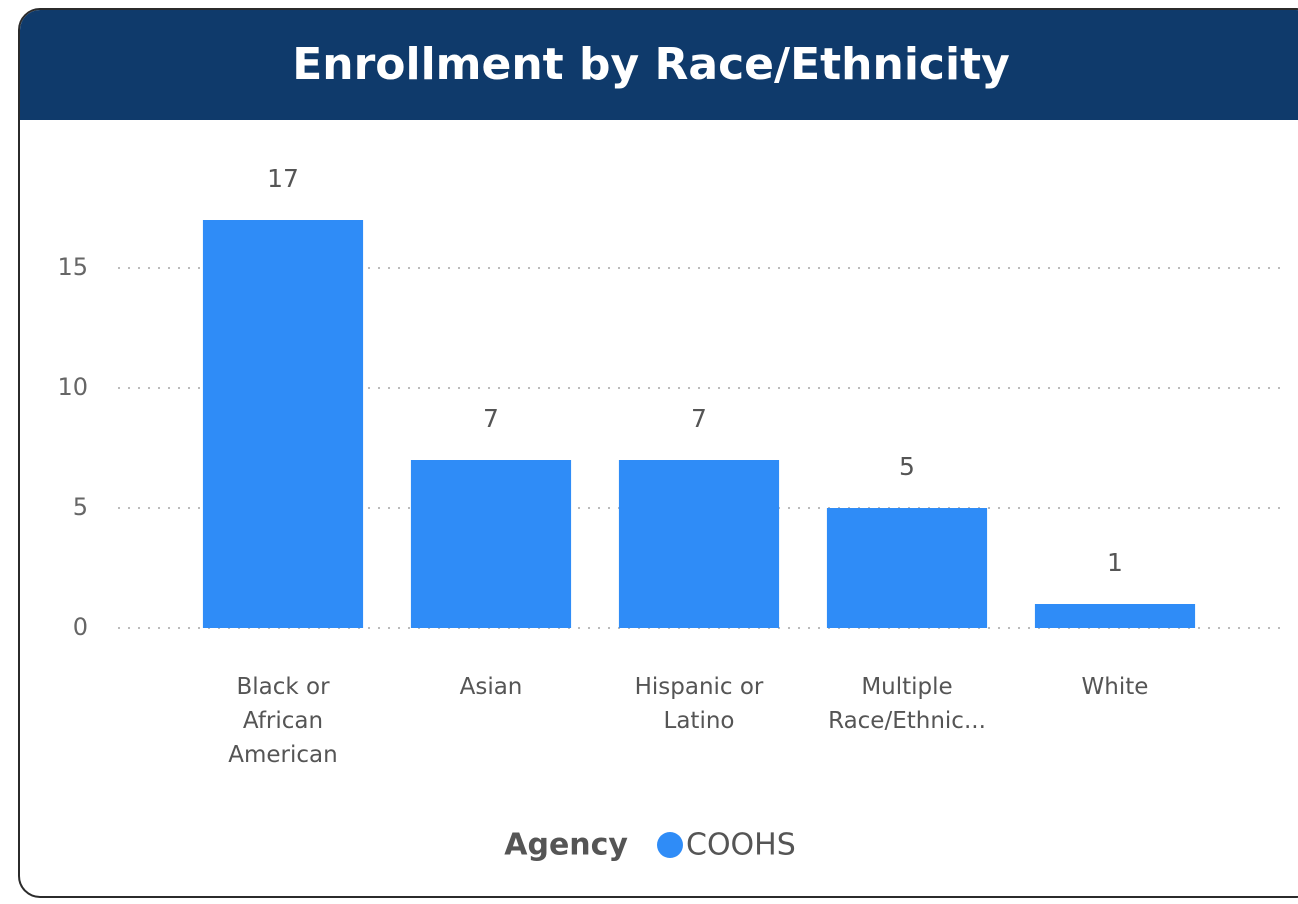  Describe the element at coordinates (741, 845) in the screenshot. I see `legend-label: COOHS` at that location.